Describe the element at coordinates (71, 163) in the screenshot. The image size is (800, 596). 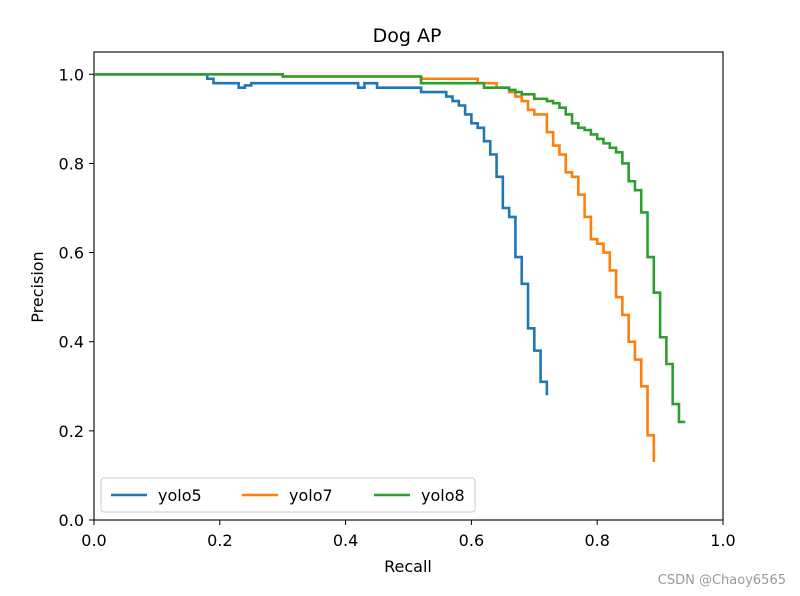
I see `y-tick-label: 0.8` at that location.